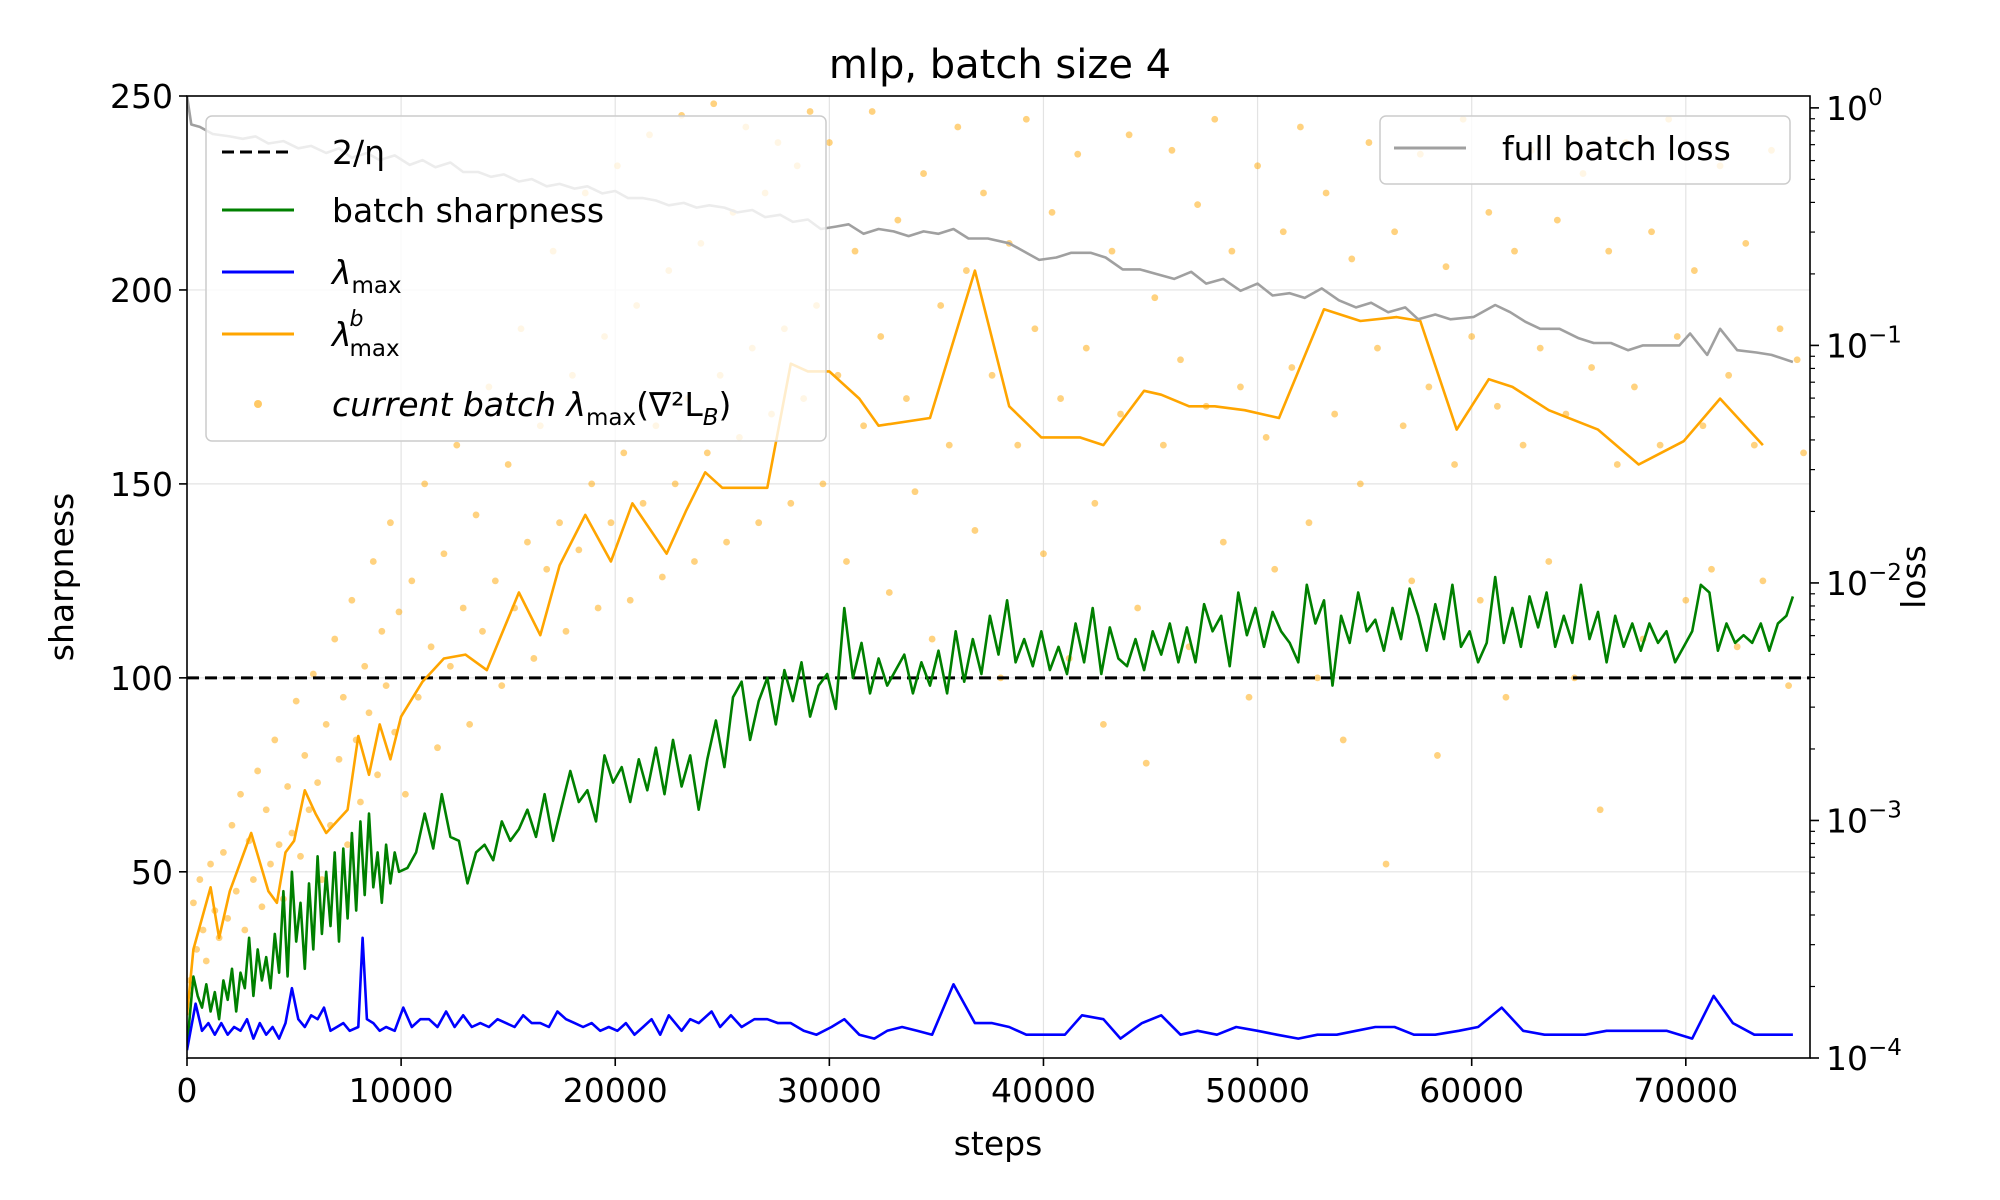 This screenshot has height=1200, width=2000. Describe the element at coordinates (1913, 577) in the screenshot. I see `y2-axis-label: loss` at that location.